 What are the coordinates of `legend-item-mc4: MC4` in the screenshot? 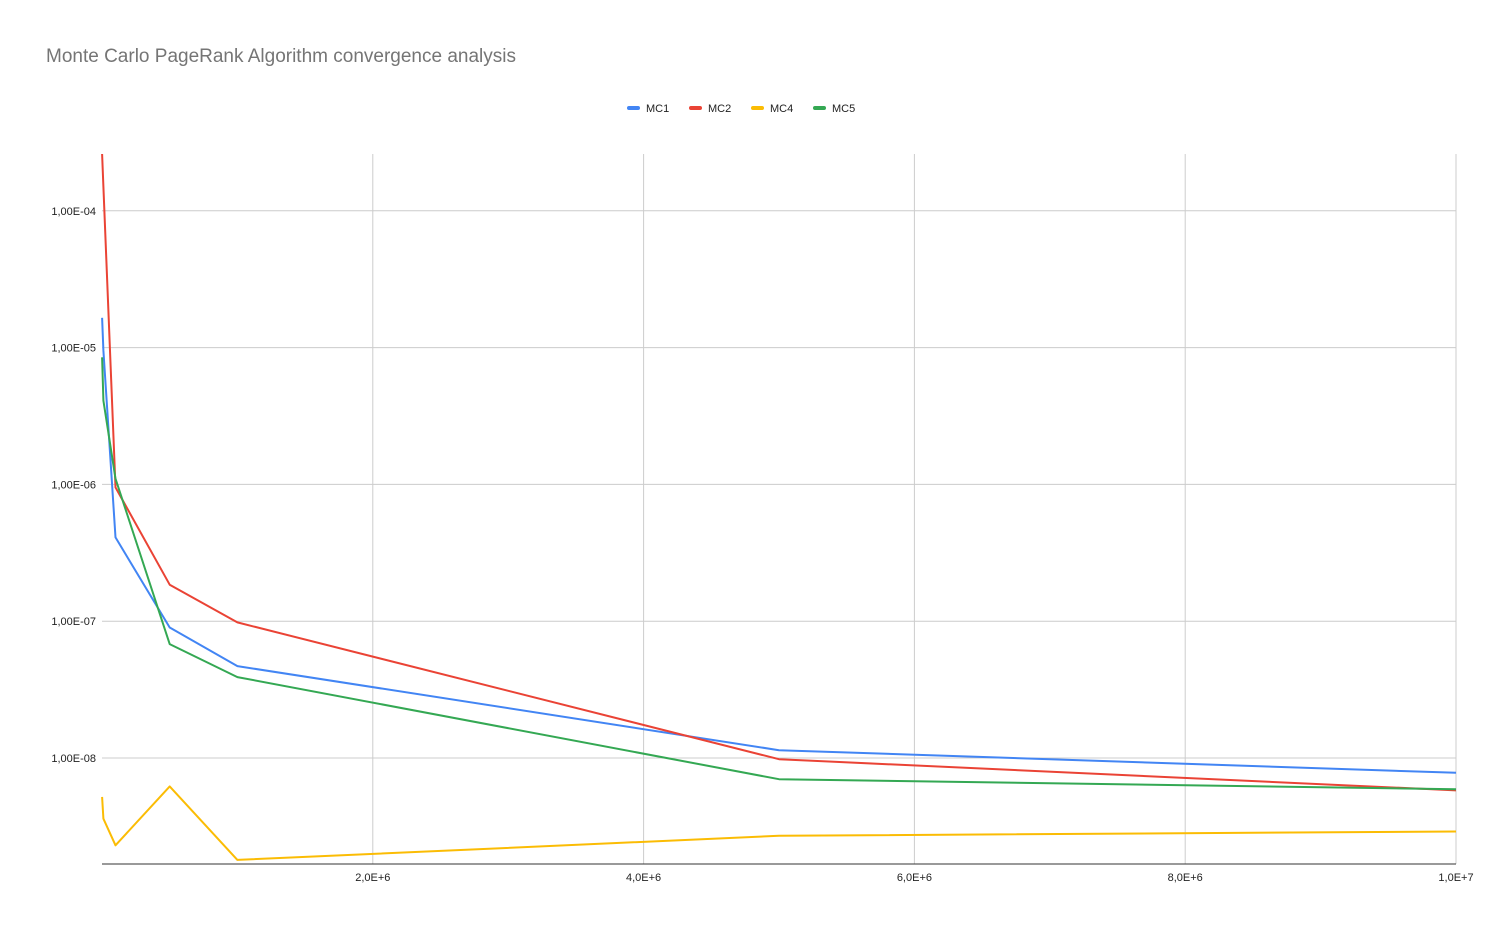 It's located at (772, 109).